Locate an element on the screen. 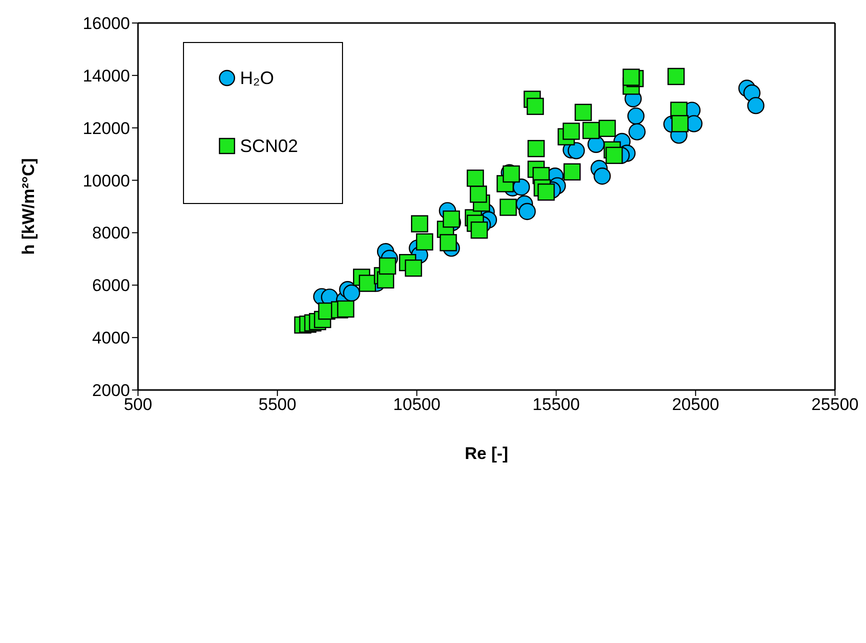 This screenshot has height=643, width=866. x-tick-label: 5500 is located at coordinates (277, 404).